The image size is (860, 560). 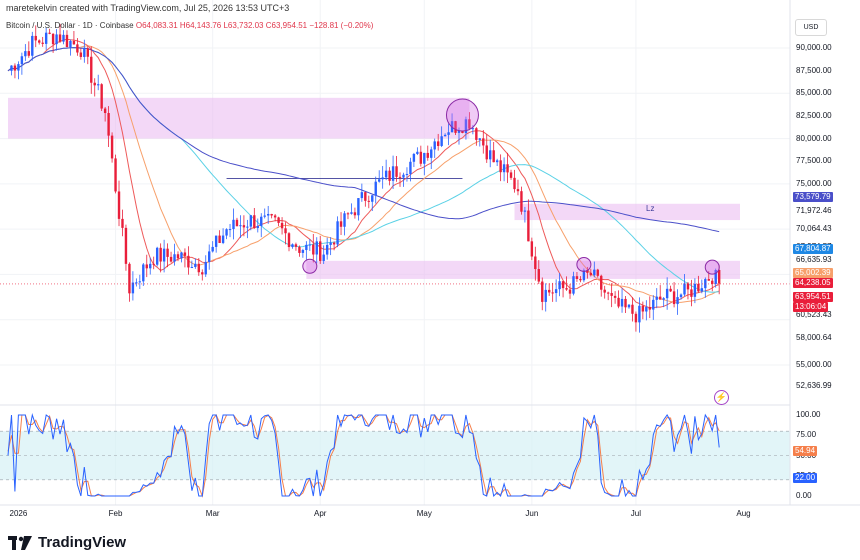 What do you see at coordinates (532, 513) in the screenshot?
I see `time-axis-label: Jun` at bounding box center [532, 513].